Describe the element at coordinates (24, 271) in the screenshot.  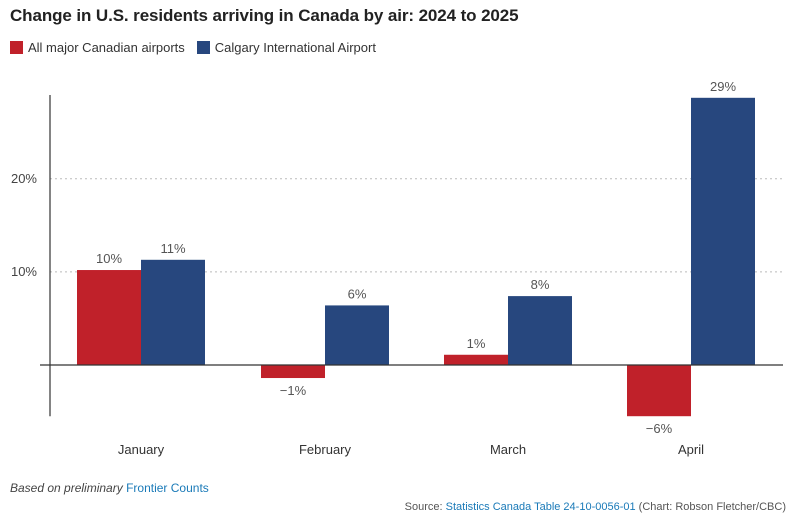
I see `y-tick-label: 10%` at that location.